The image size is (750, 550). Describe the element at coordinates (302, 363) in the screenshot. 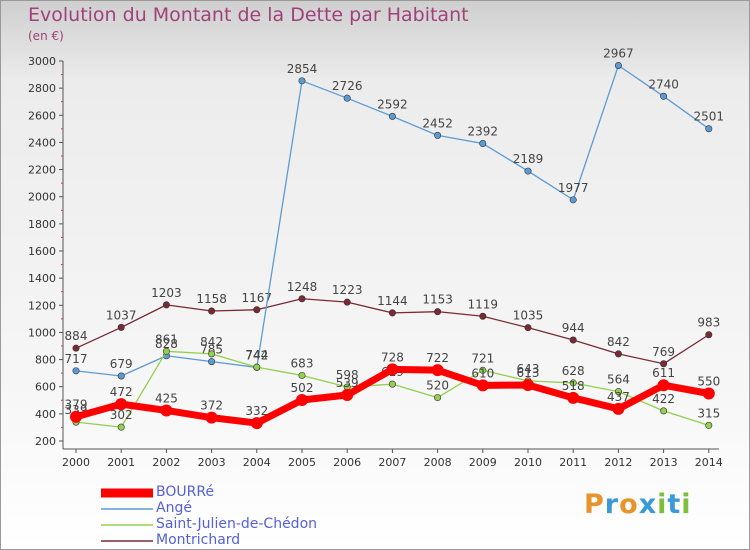

I see `data-label: 683` at that location.